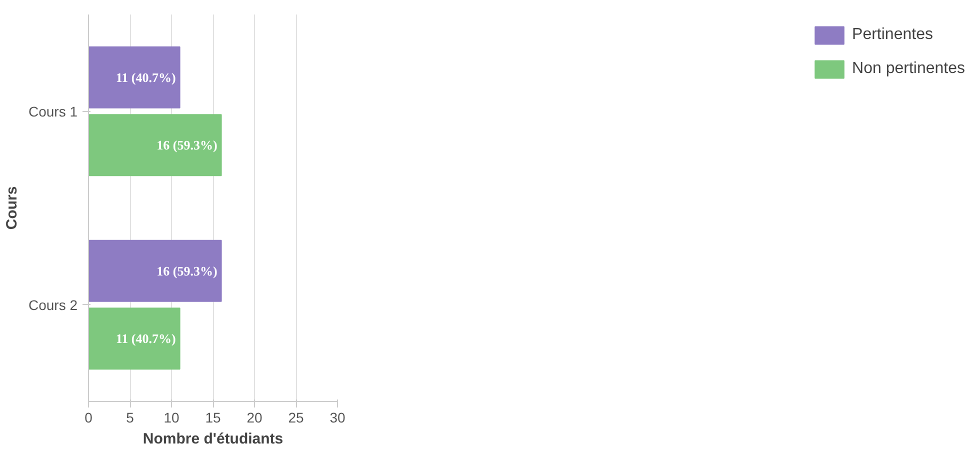 This screenshot has width=980, height=455. What do you see at coordinates (213, 439) in the screenshot?
I see `x-axis-title: Nombre d'étudiants` at bounding box center [213, 439].